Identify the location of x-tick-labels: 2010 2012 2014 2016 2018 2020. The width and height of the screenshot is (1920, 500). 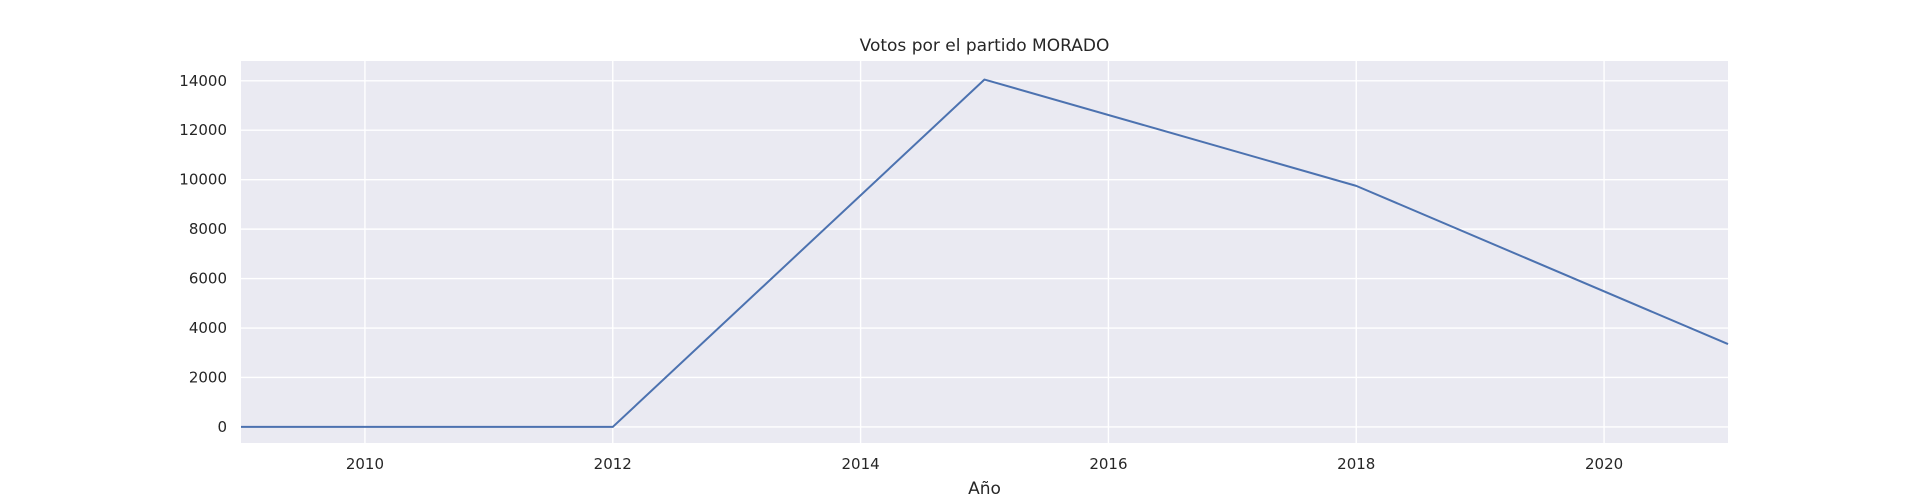
(984, 464).